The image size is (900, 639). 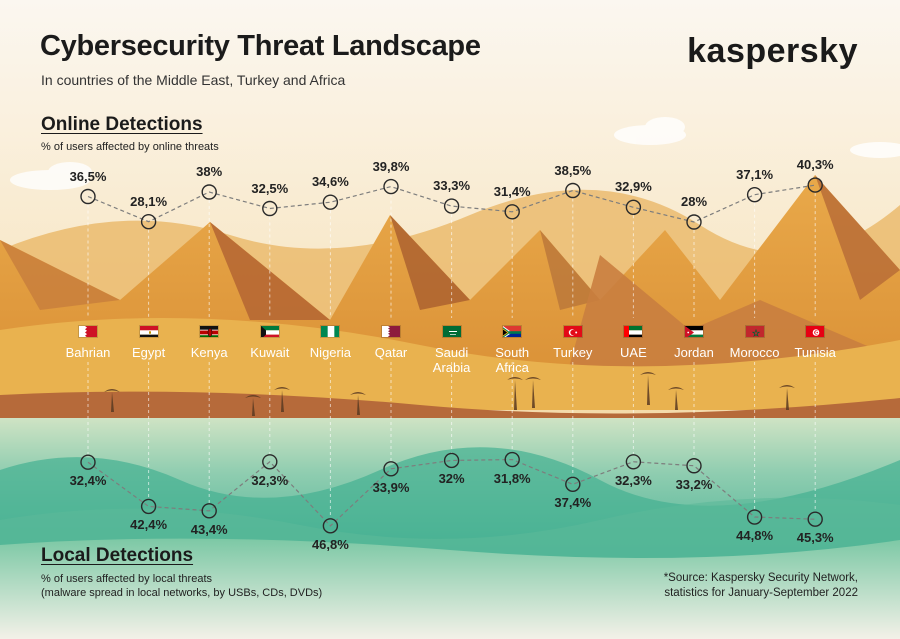 What do you see at coordinates (88, 176) in the screenshot?
I see `online-value-label: 36,5%` at bounding box center [88, 176].